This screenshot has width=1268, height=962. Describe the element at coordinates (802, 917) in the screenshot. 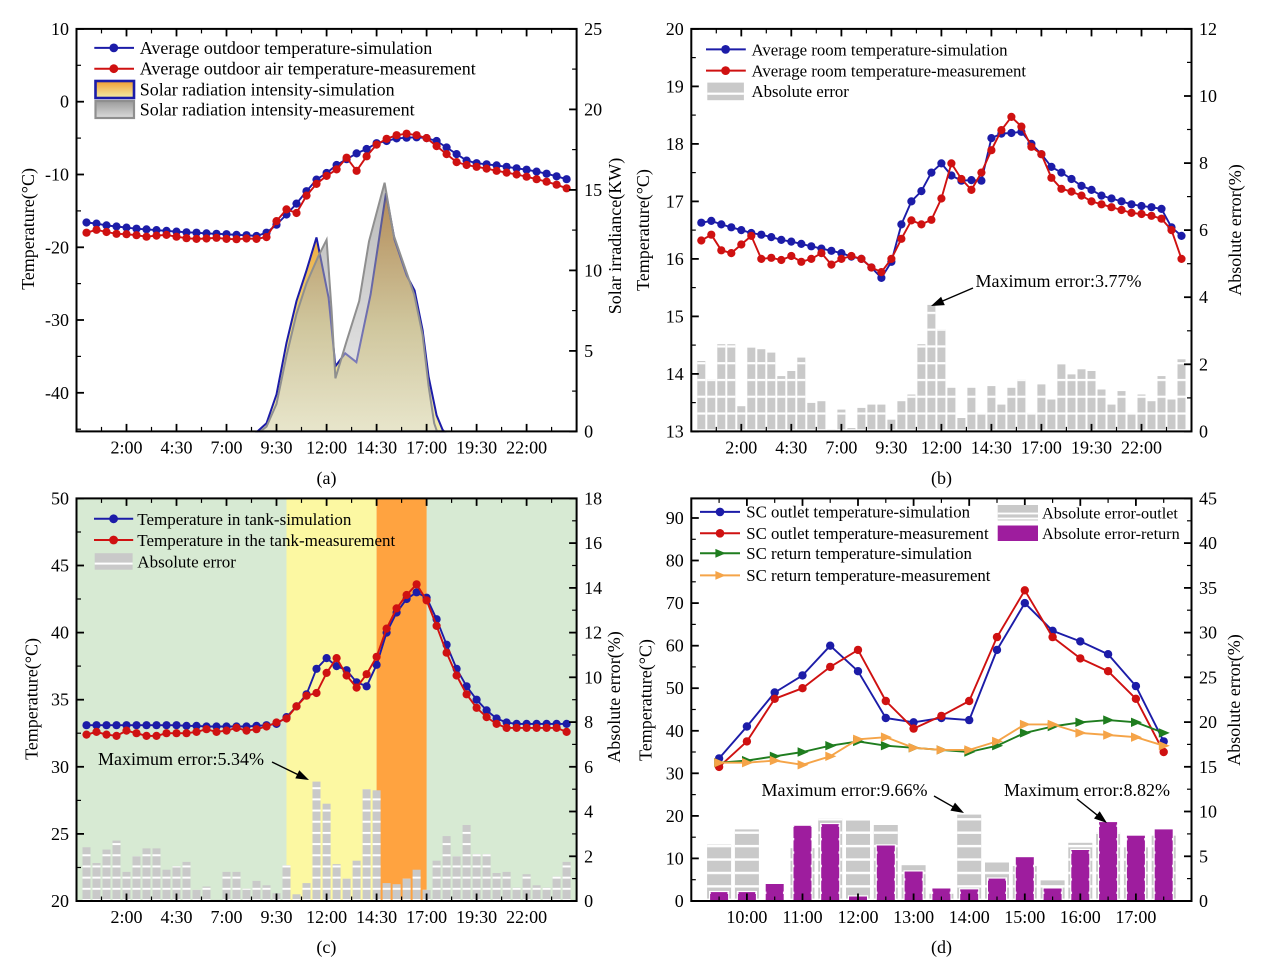

I see `svg-text: 11:00` at that location.